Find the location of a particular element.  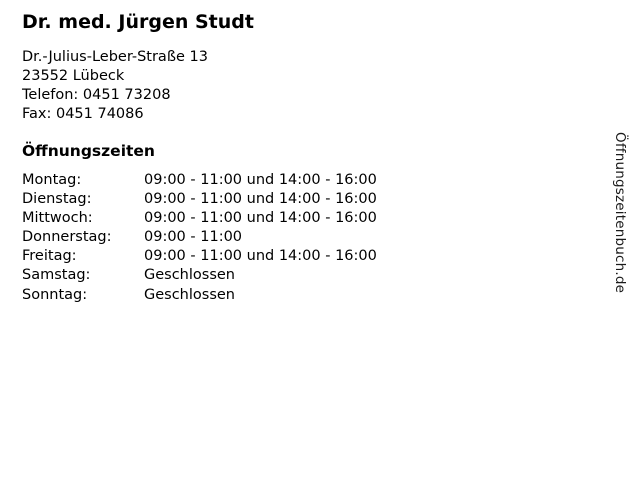

table-row: Montag: 09:00 - 11:00 und 14:00 - 16:00 is located at coordinates (199, 180).